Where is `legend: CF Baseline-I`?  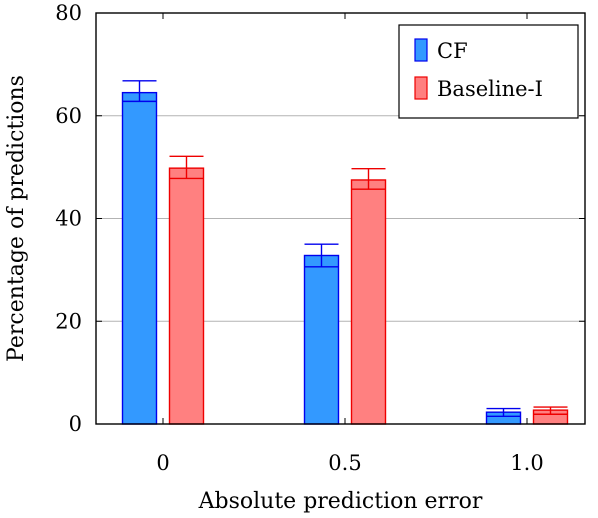 legend: CF Baseline-I is located at coordinates (488, 71).